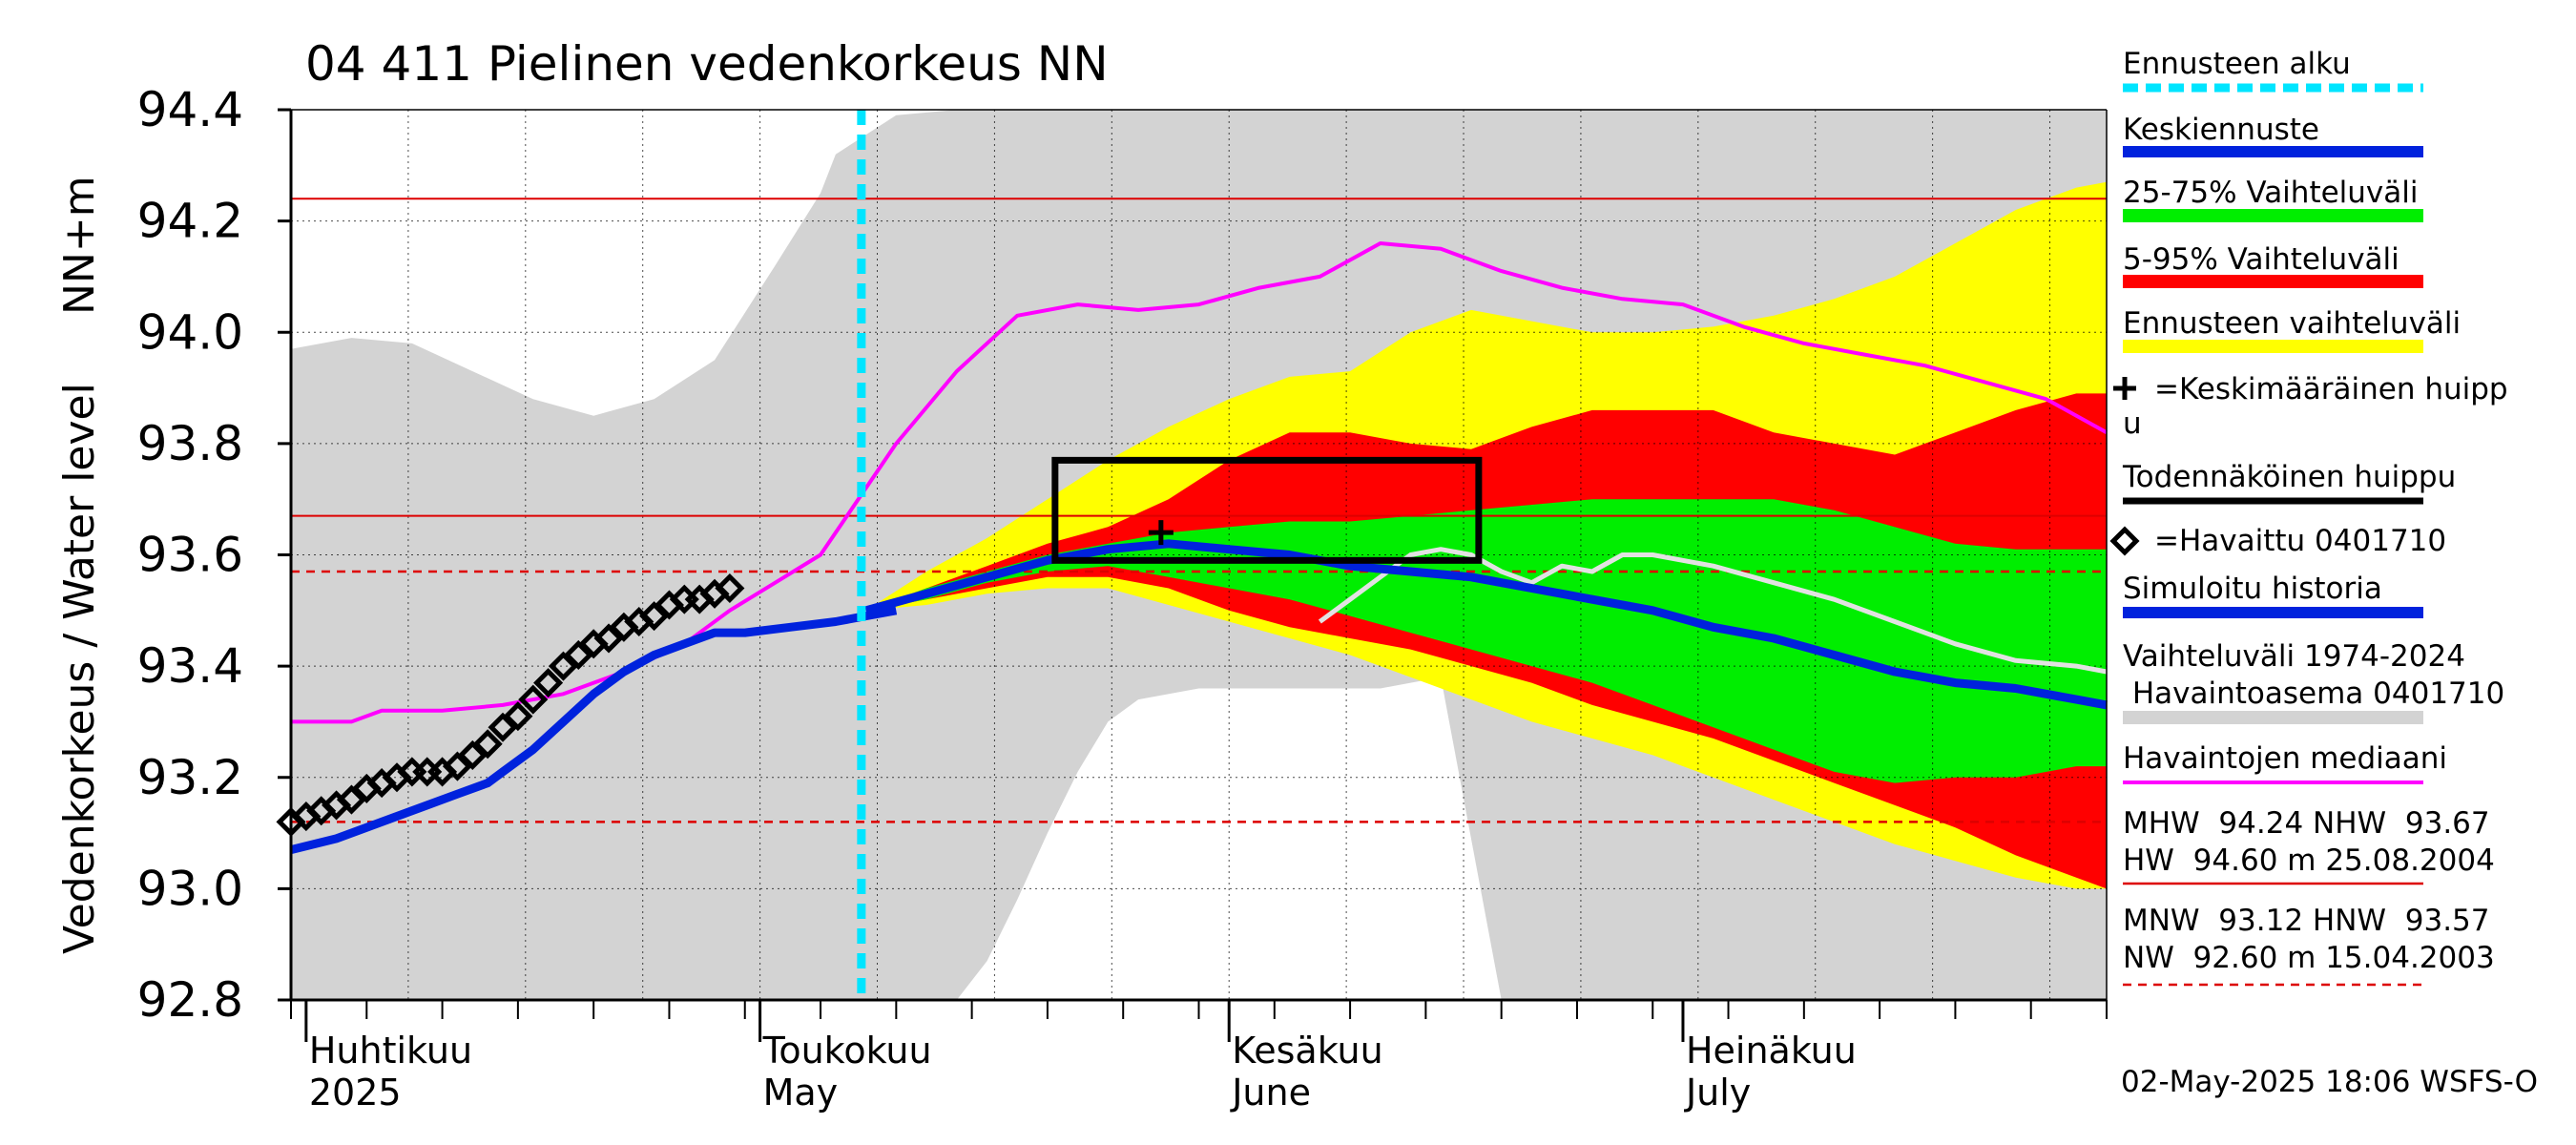 The height and width of the screenshot is (1145, 2576). I want to click on mean-forecast-line, so click(1486, 624).